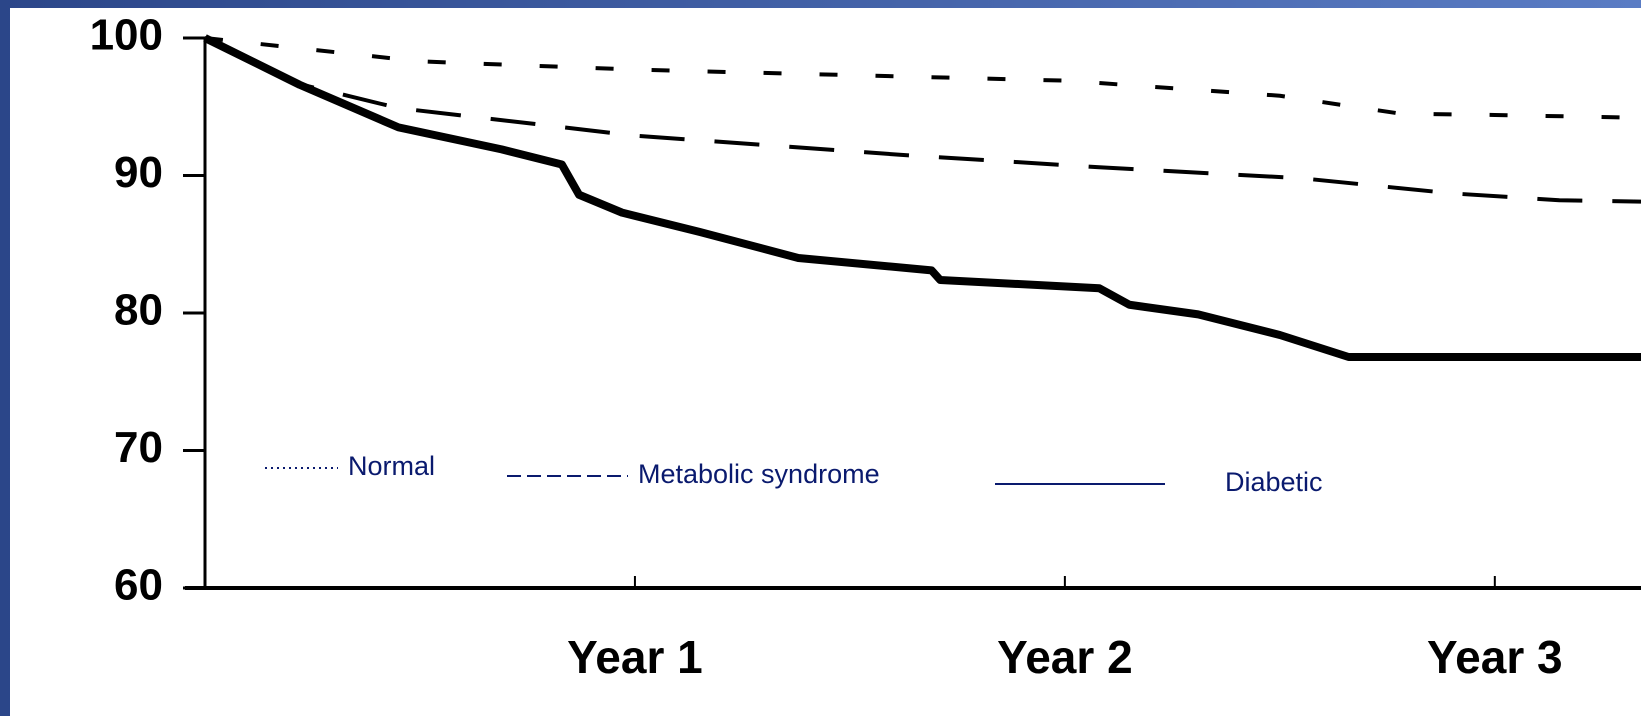  Describe the element at coordinates (126, 35) in the screenshot. I see `y-tick-label: 100` at that location.